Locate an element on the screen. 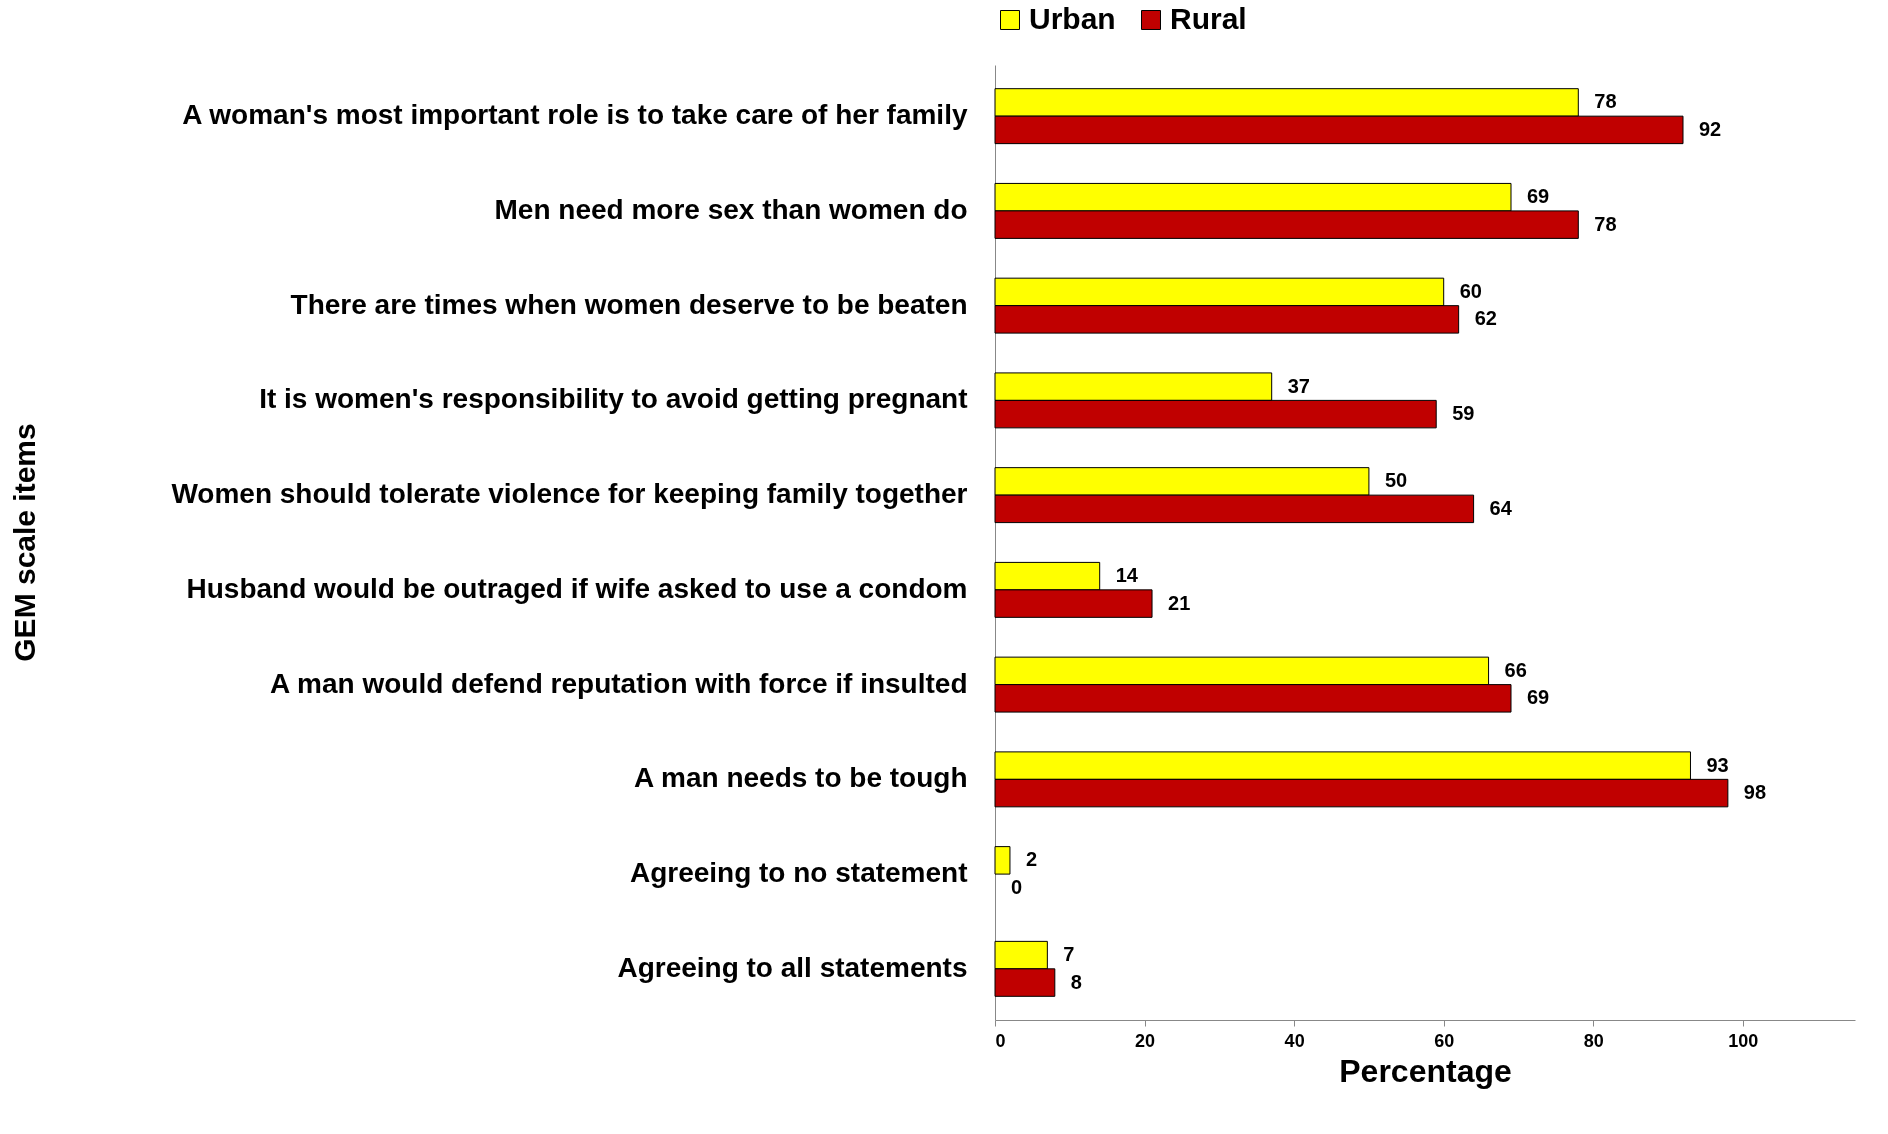 This screenshot has width=1888, height=1134. legend-label: Rural is located at coordinates (1208, 18).